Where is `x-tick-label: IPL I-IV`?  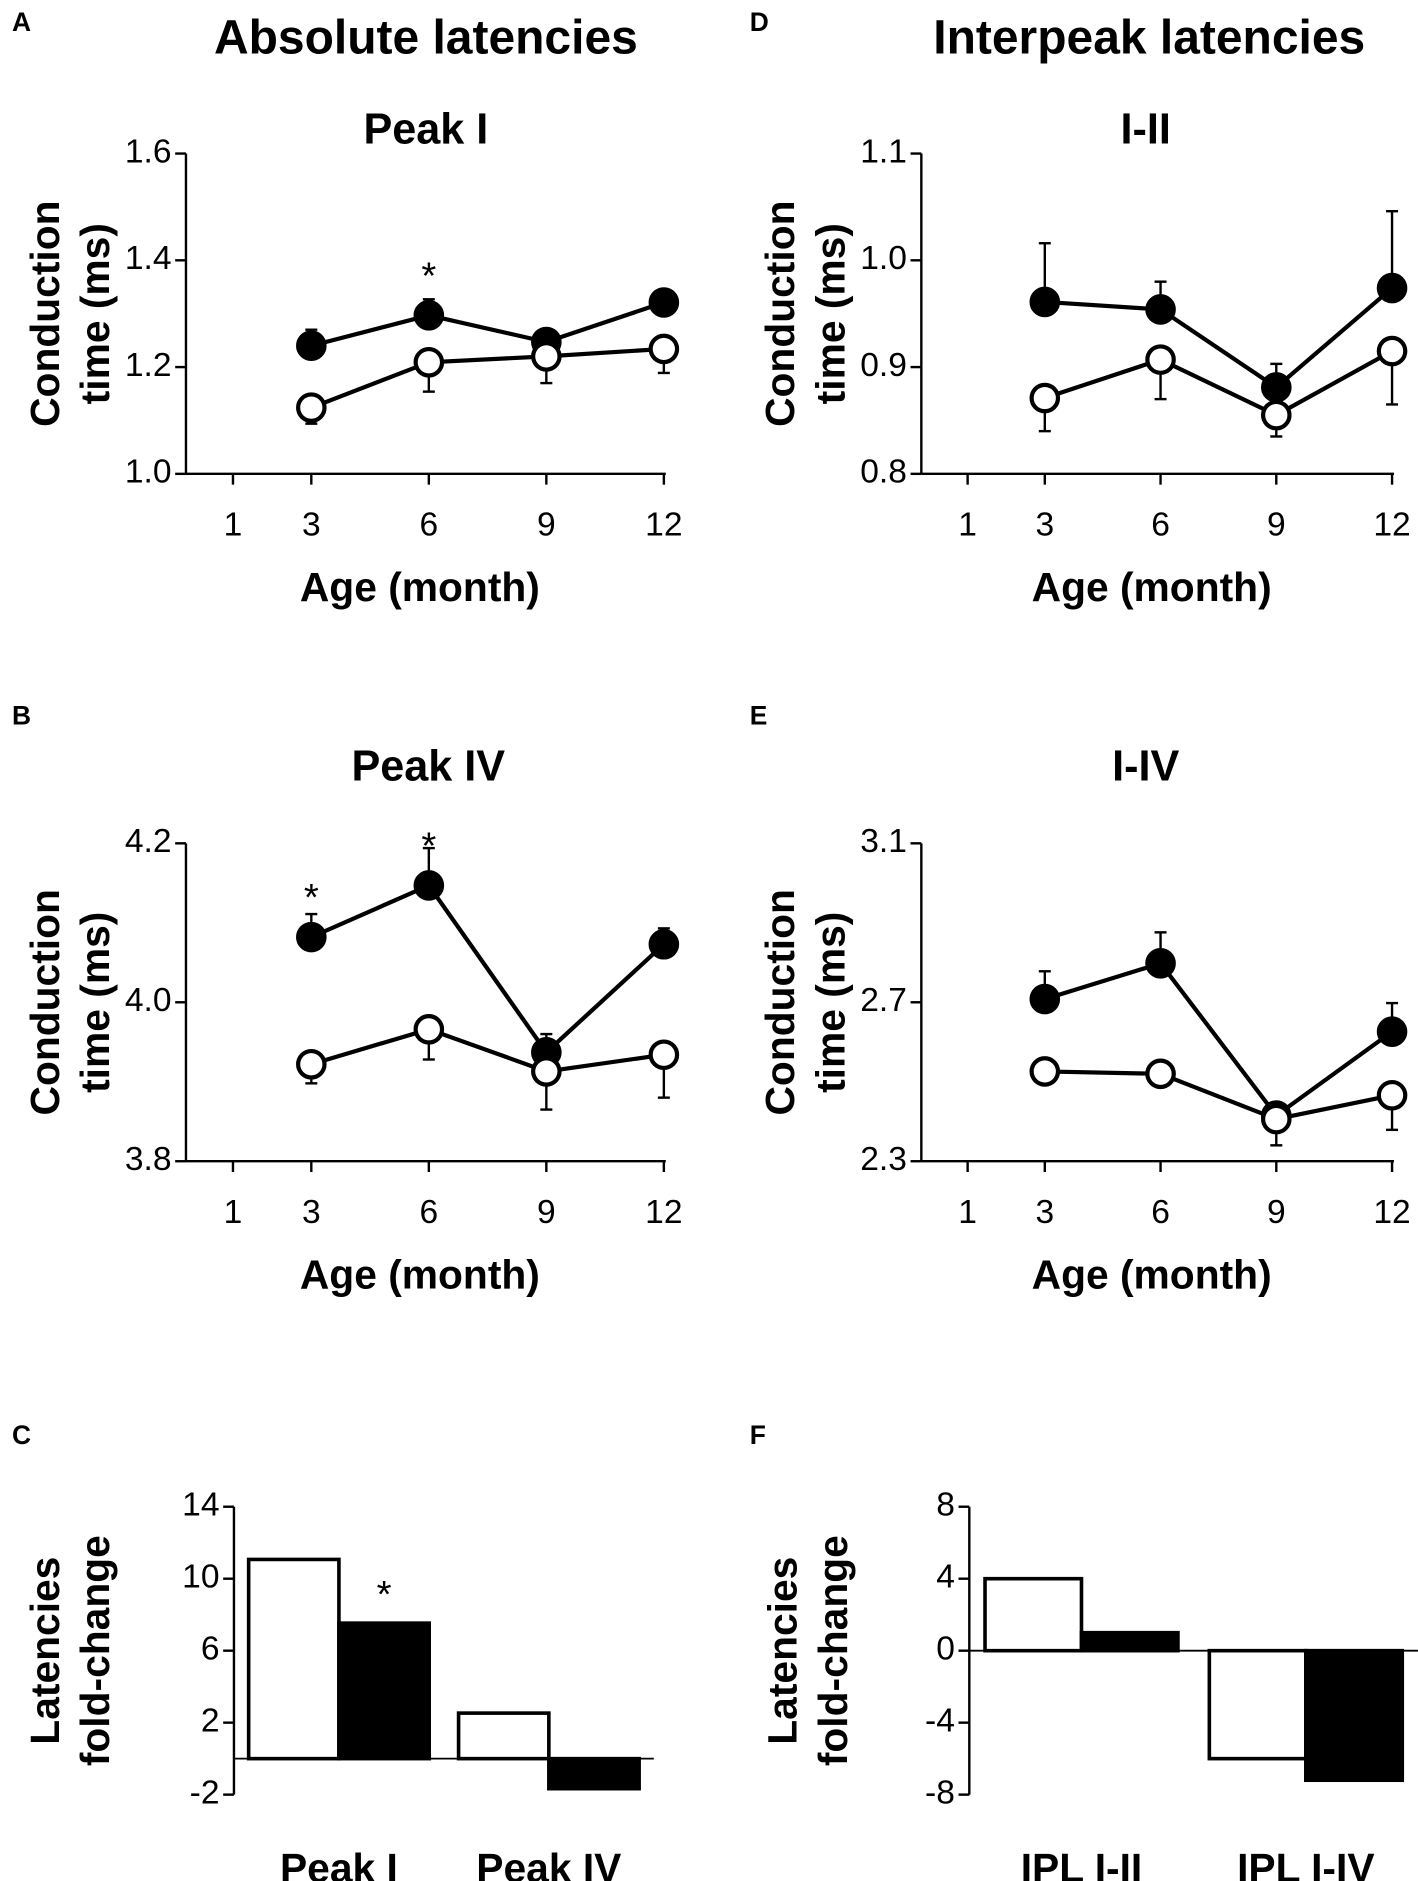
x-tick-label: IPL I-IV is located at coordinates (1305, 1863).